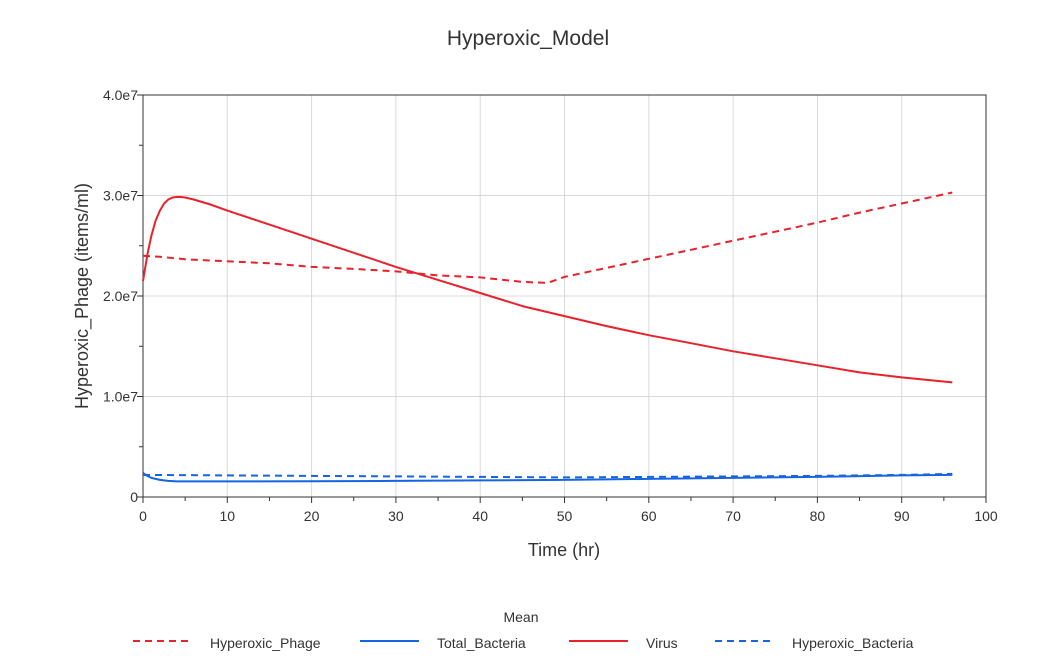 This screenshot has height=670, width=1057. I want to click on x-axis-title: Time (hr), so click(564, 550).